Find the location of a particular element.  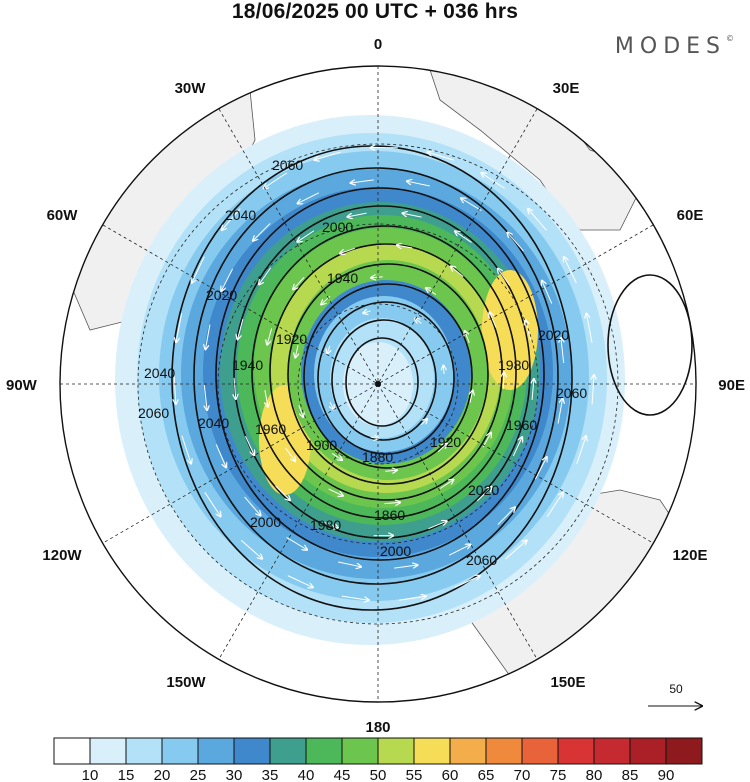

meridian-label-0: 0 is located at coordinates (378, 44).